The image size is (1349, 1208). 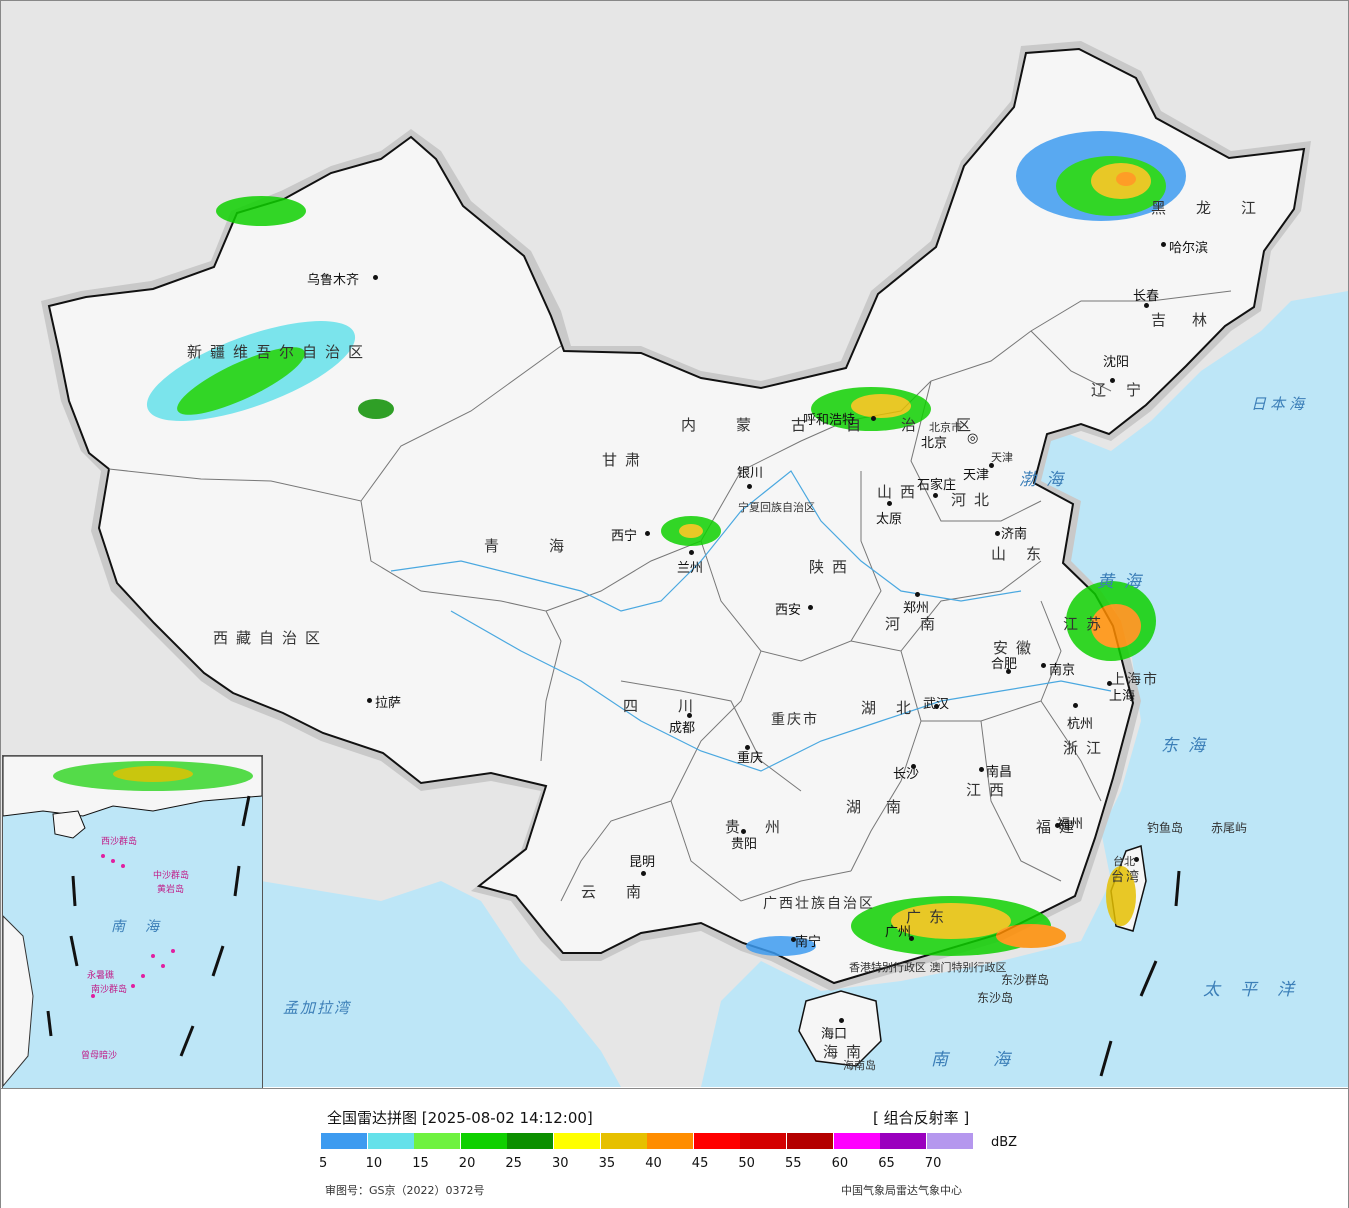 I want to click on city-label-xining: 西宁, so click(x=624, y=536).